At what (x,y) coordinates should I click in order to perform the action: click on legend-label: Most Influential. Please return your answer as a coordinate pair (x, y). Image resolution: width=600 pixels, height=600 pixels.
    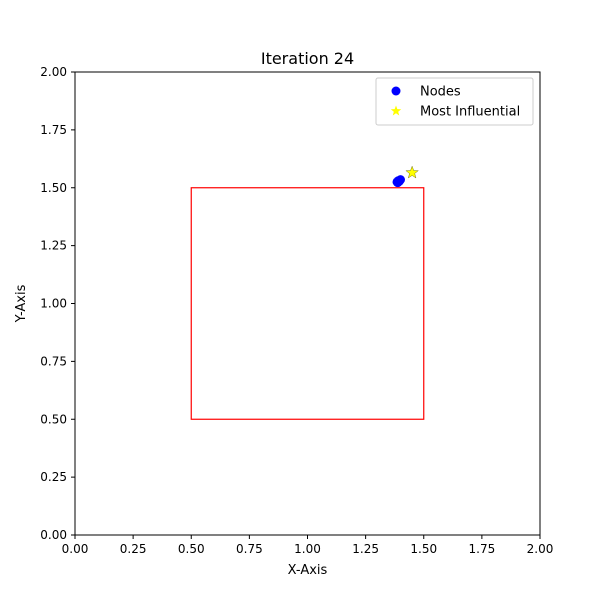
    Looking at the image, I should click on (470, 112).